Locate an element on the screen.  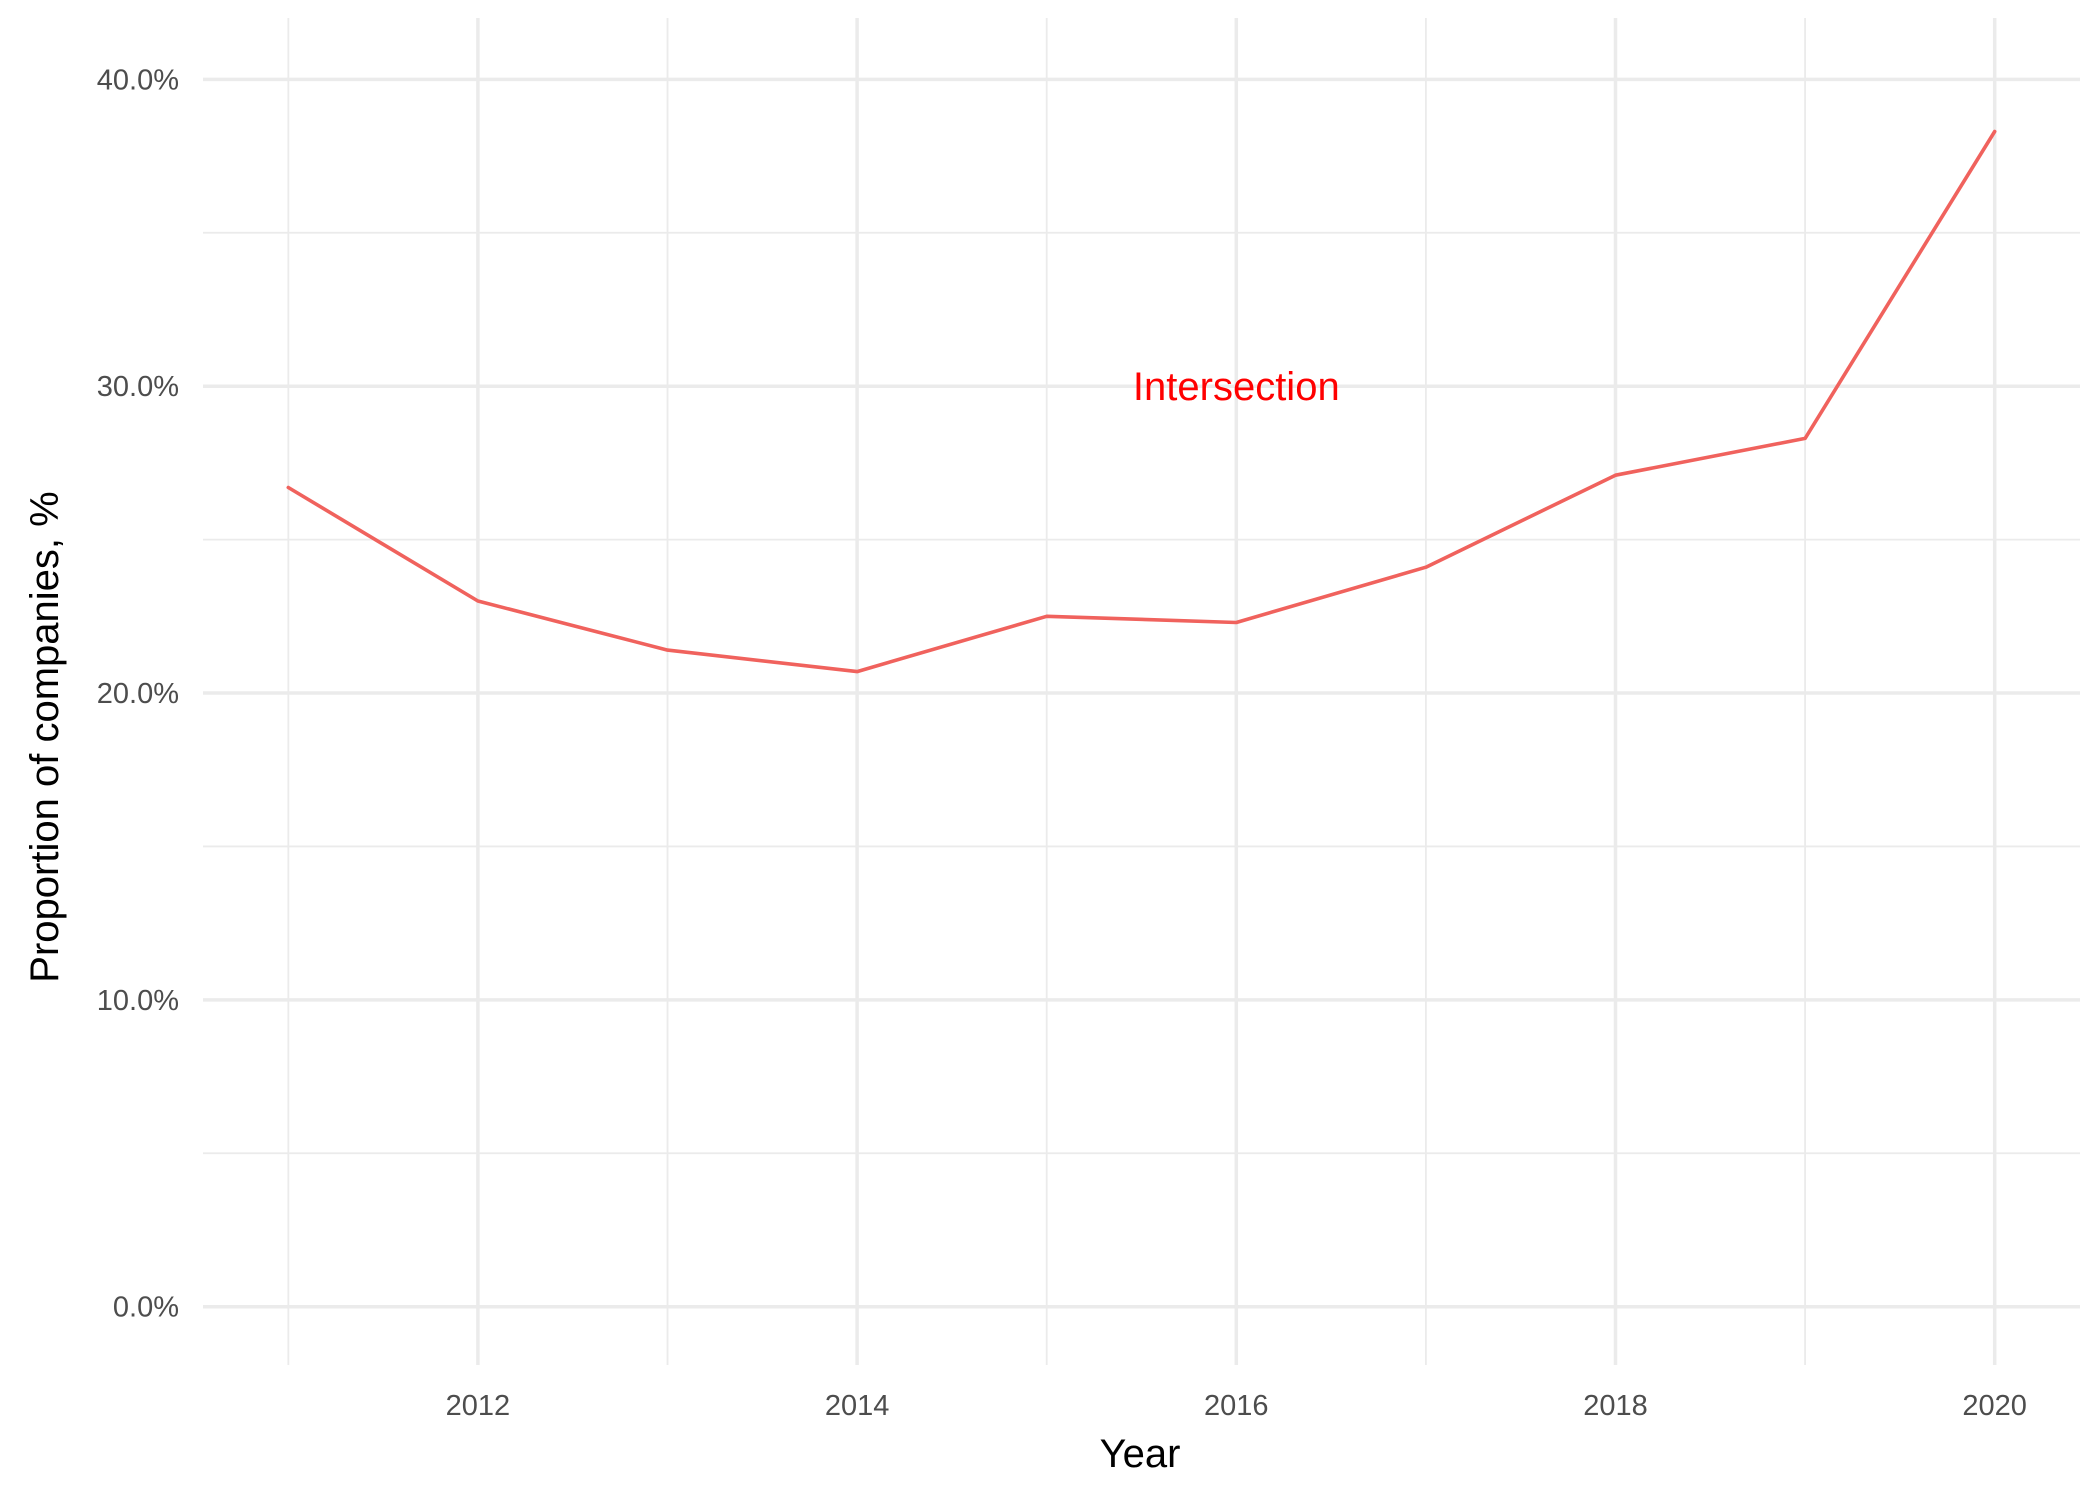
x-tick-label: 2016 is located at coordinates (1236, 1406).